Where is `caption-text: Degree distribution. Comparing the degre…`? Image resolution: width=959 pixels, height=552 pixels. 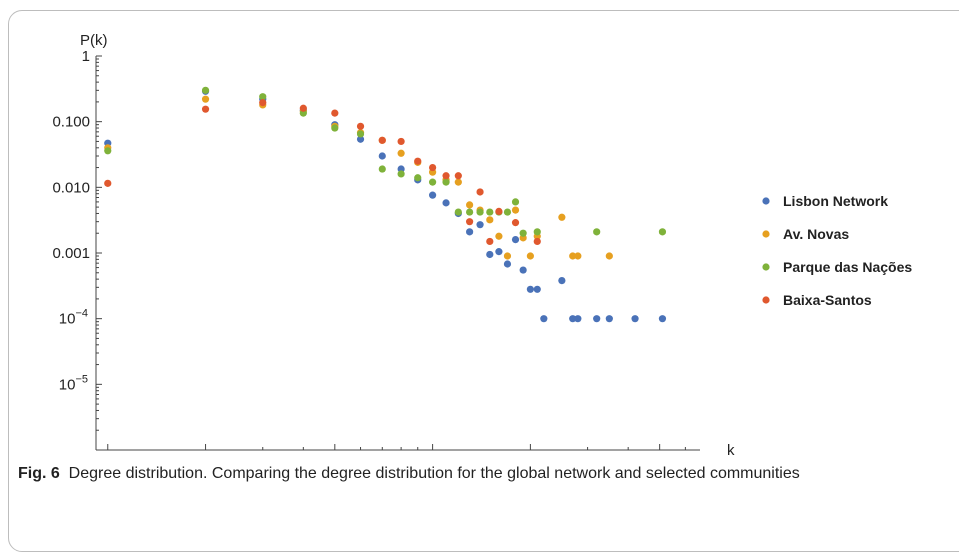
caption-text: Degree distribution. Comparing the degre… is located at coordinates (434, 473).